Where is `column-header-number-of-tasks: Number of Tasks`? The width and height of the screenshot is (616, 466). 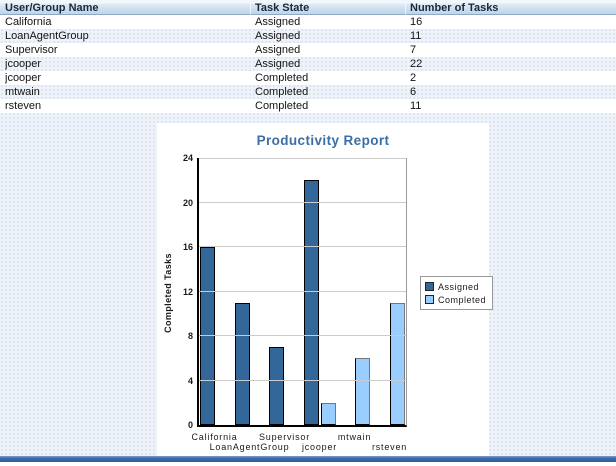
column-header-number-of-tasks: Number of Tasks is located at coordinates (510, 8).